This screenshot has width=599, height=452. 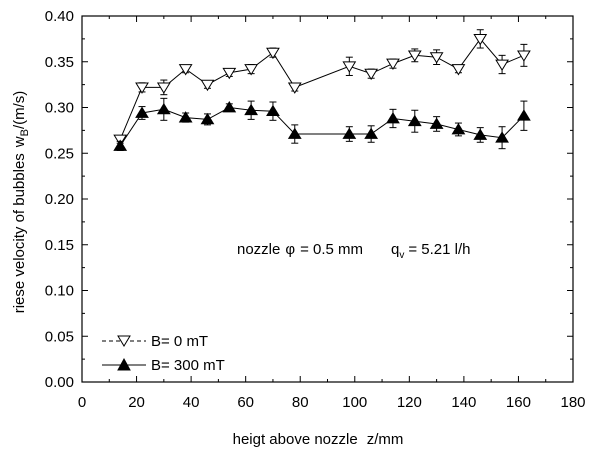 I want to click on x-tick-label: 180, so click(x=572, y=402).